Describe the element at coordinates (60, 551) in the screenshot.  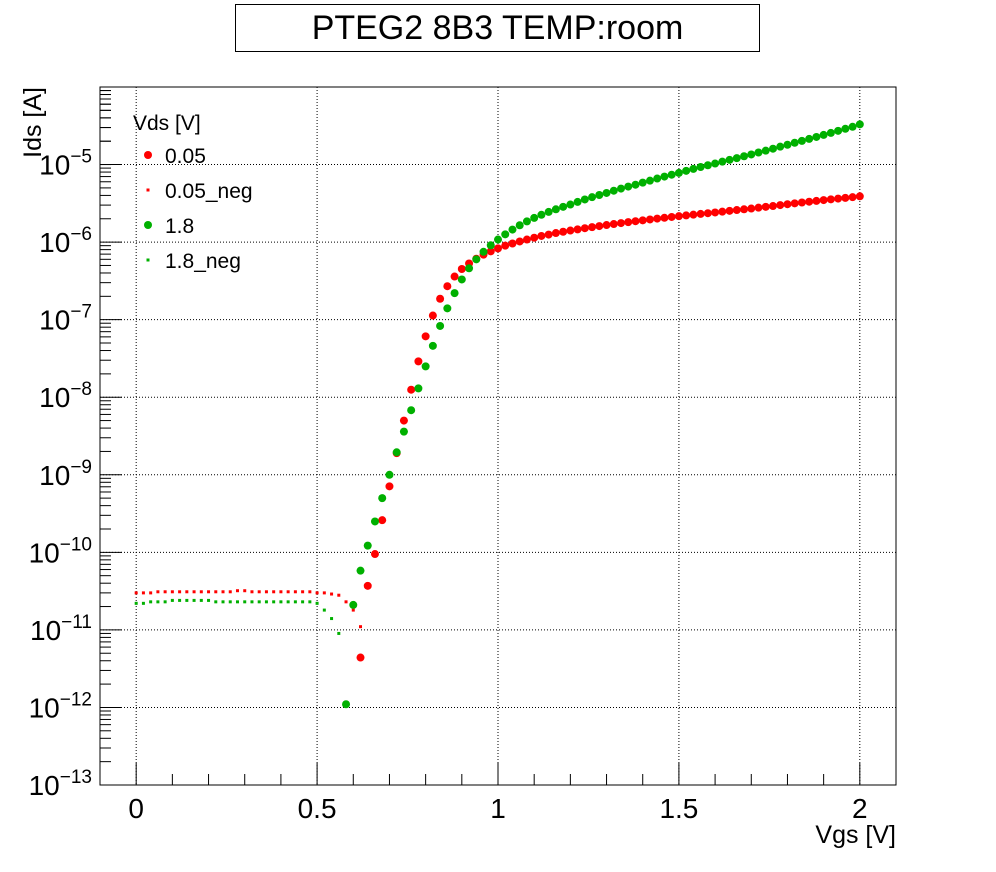
I see `y-tick-label: 10−10` at that location.